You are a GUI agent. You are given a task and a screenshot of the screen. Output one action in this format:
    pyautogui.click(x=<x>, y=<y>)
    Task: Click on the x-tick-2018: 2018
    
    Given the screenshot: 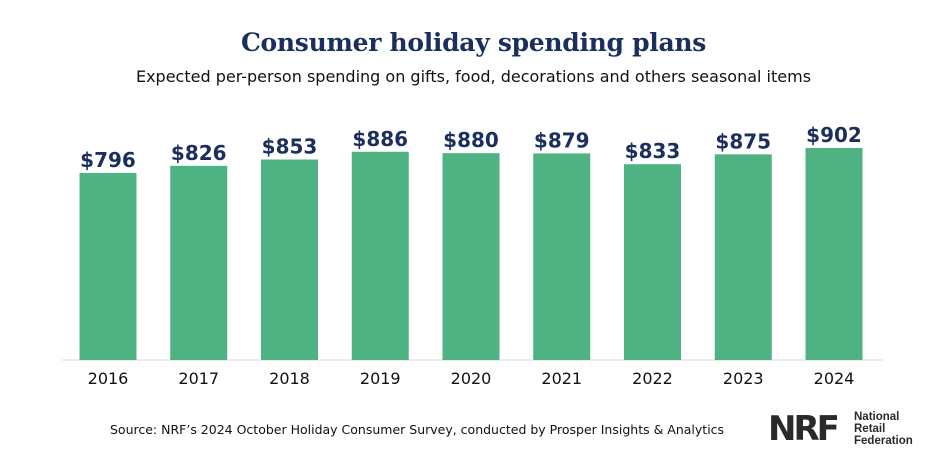 What is the action you would take?
    pyautogui.click(x=289, y=378)
    